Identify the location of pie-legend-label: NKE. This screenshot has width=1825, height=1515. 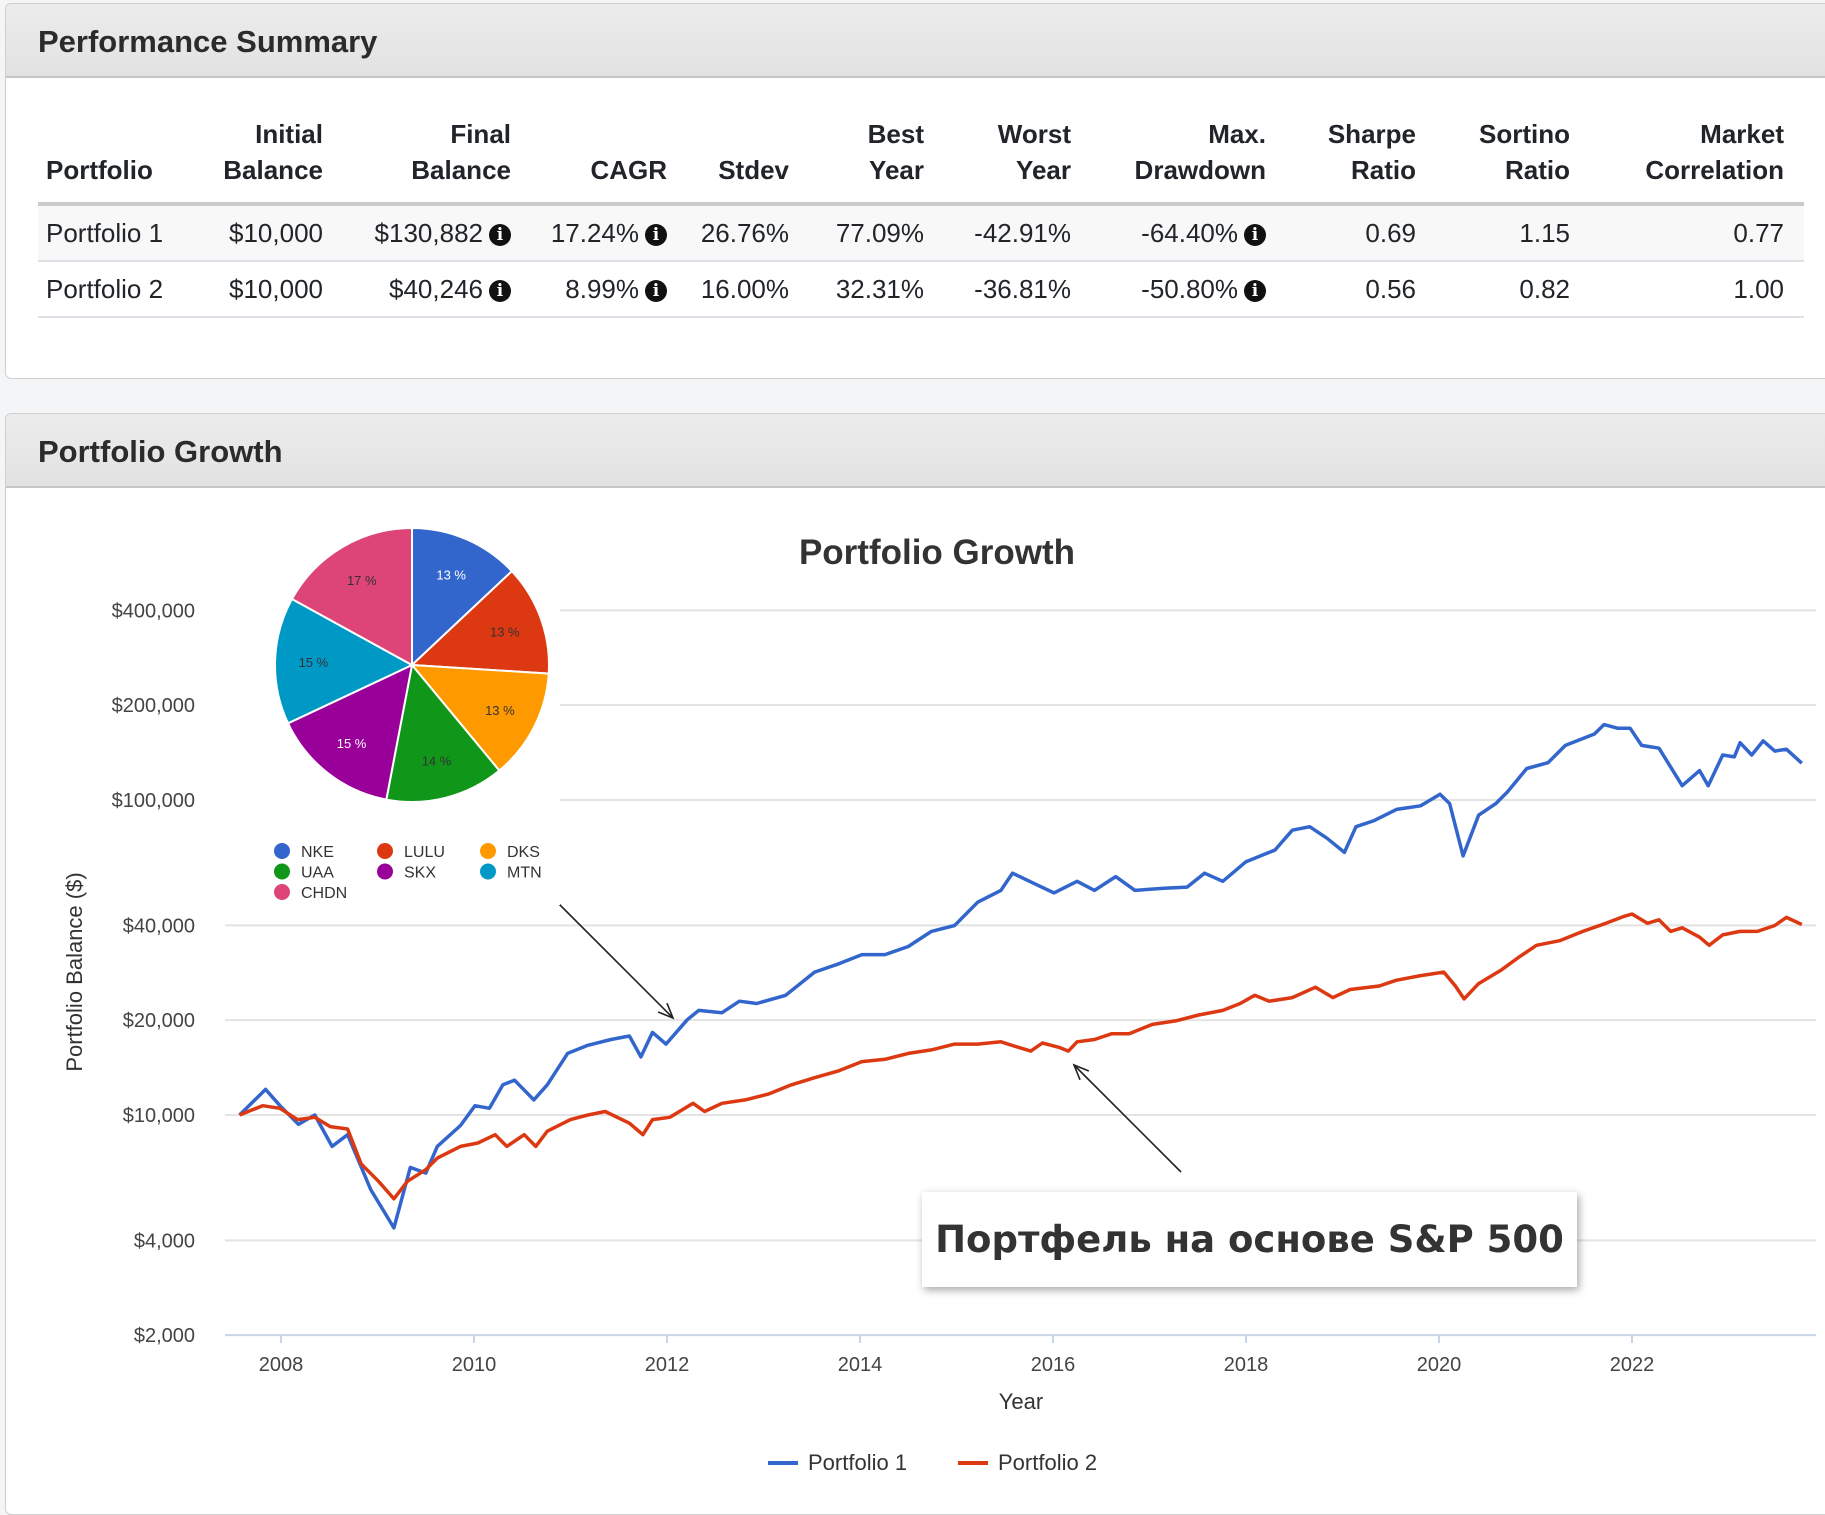
(317, 852).